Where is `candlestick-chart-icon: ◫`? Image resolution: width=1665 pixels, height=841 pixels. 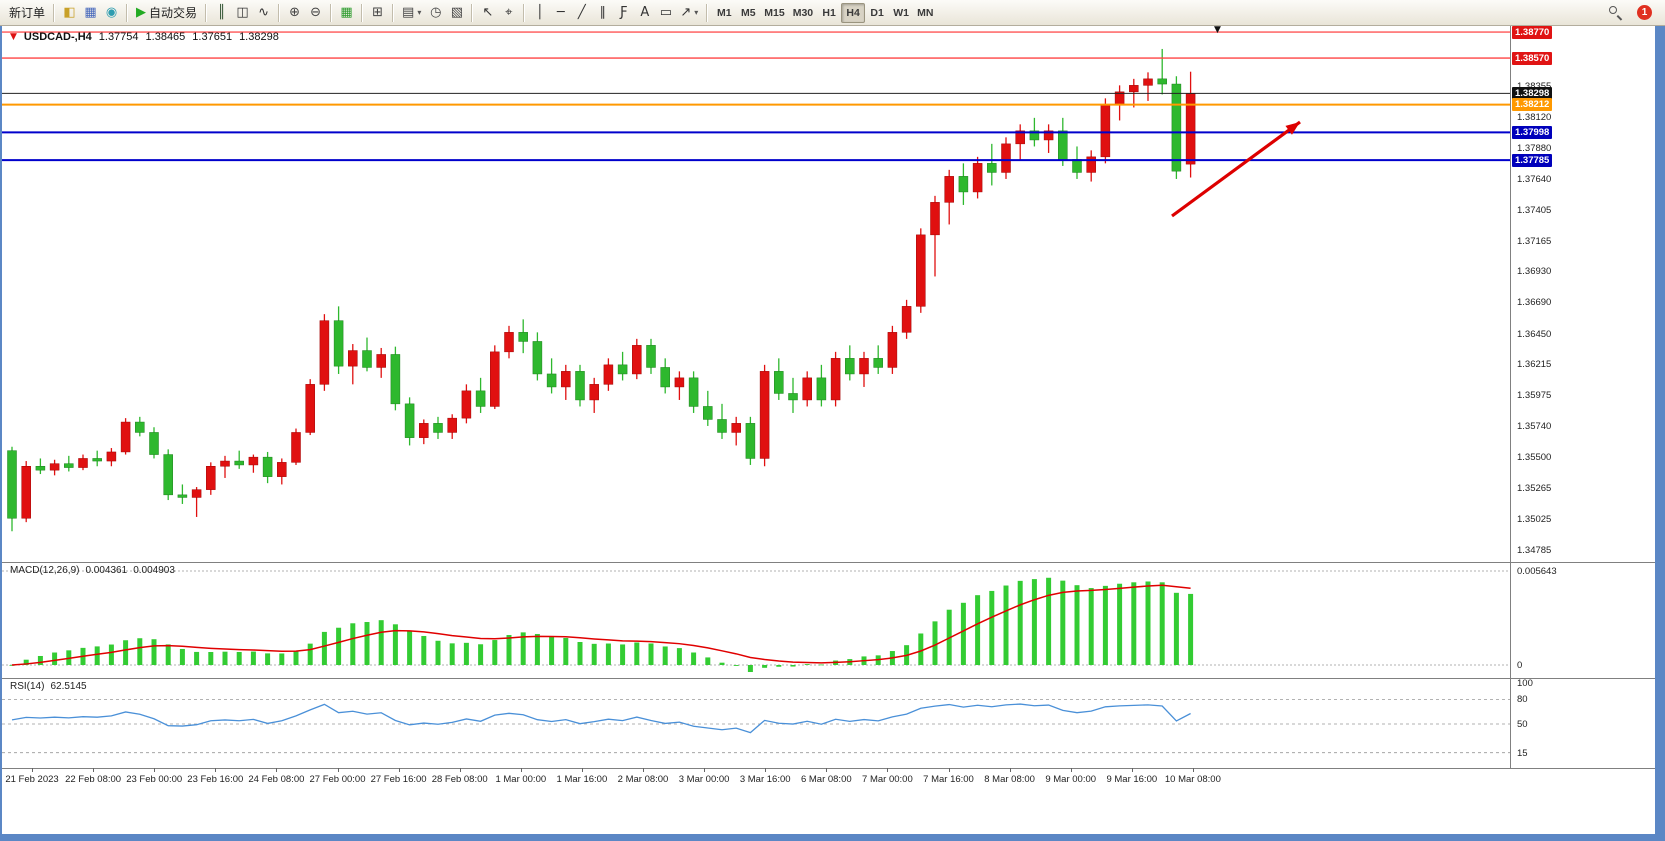
candlestick-chart-icon: ◫ is located at coordinates (242, 12).